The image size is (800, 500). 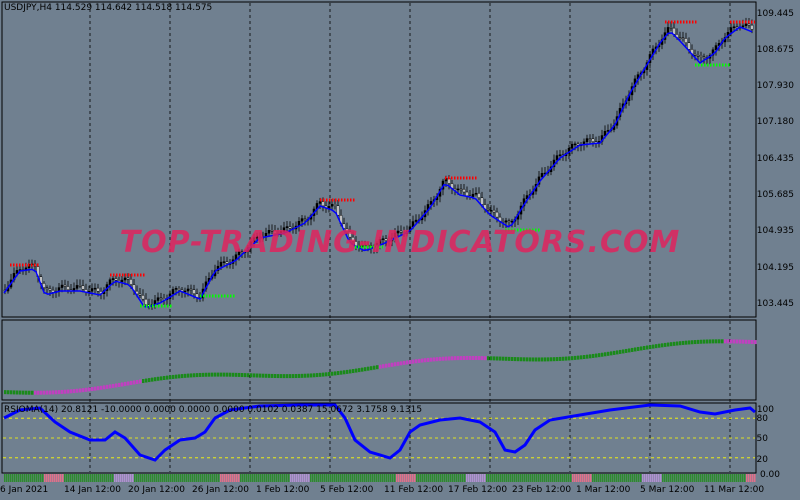 I want to click on price-label: 105.685, so click(x=775, y=195).